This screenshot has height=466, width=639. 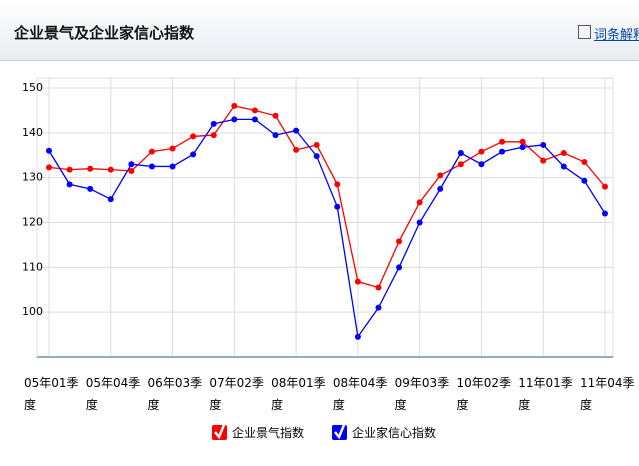 What do you see at coordinates (319, 30) in the screenshot?
I see `header: 企业景气及企业家信心指数 词条解释` at bounding box center [319, 30].